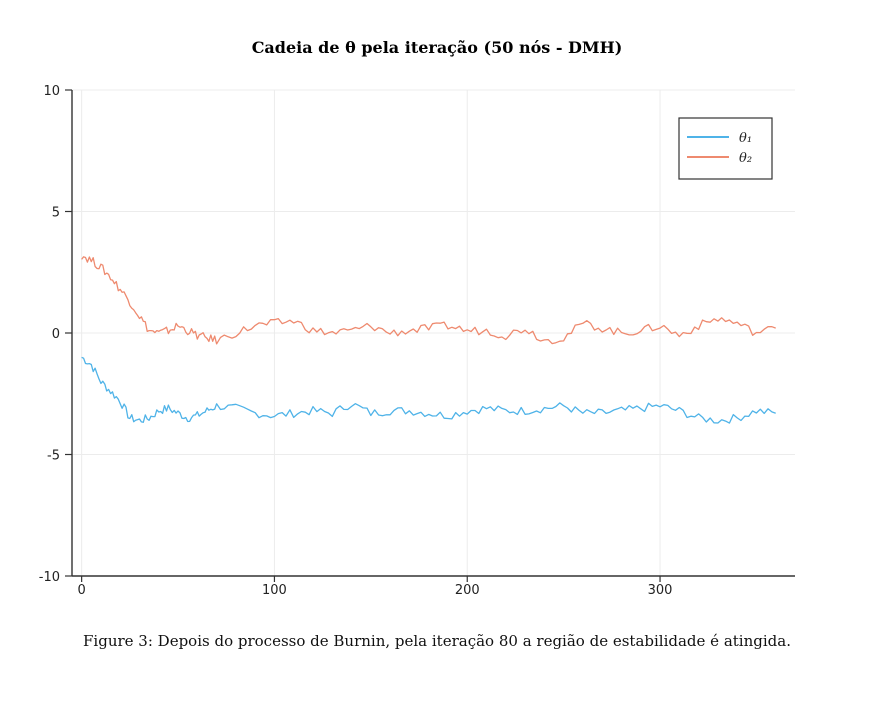 The image size is (874, 702). What do you see at coordinates (745, 158) in the screenshot?
I see `legend-label-2: θ₂` at bounding box center [745, 158].